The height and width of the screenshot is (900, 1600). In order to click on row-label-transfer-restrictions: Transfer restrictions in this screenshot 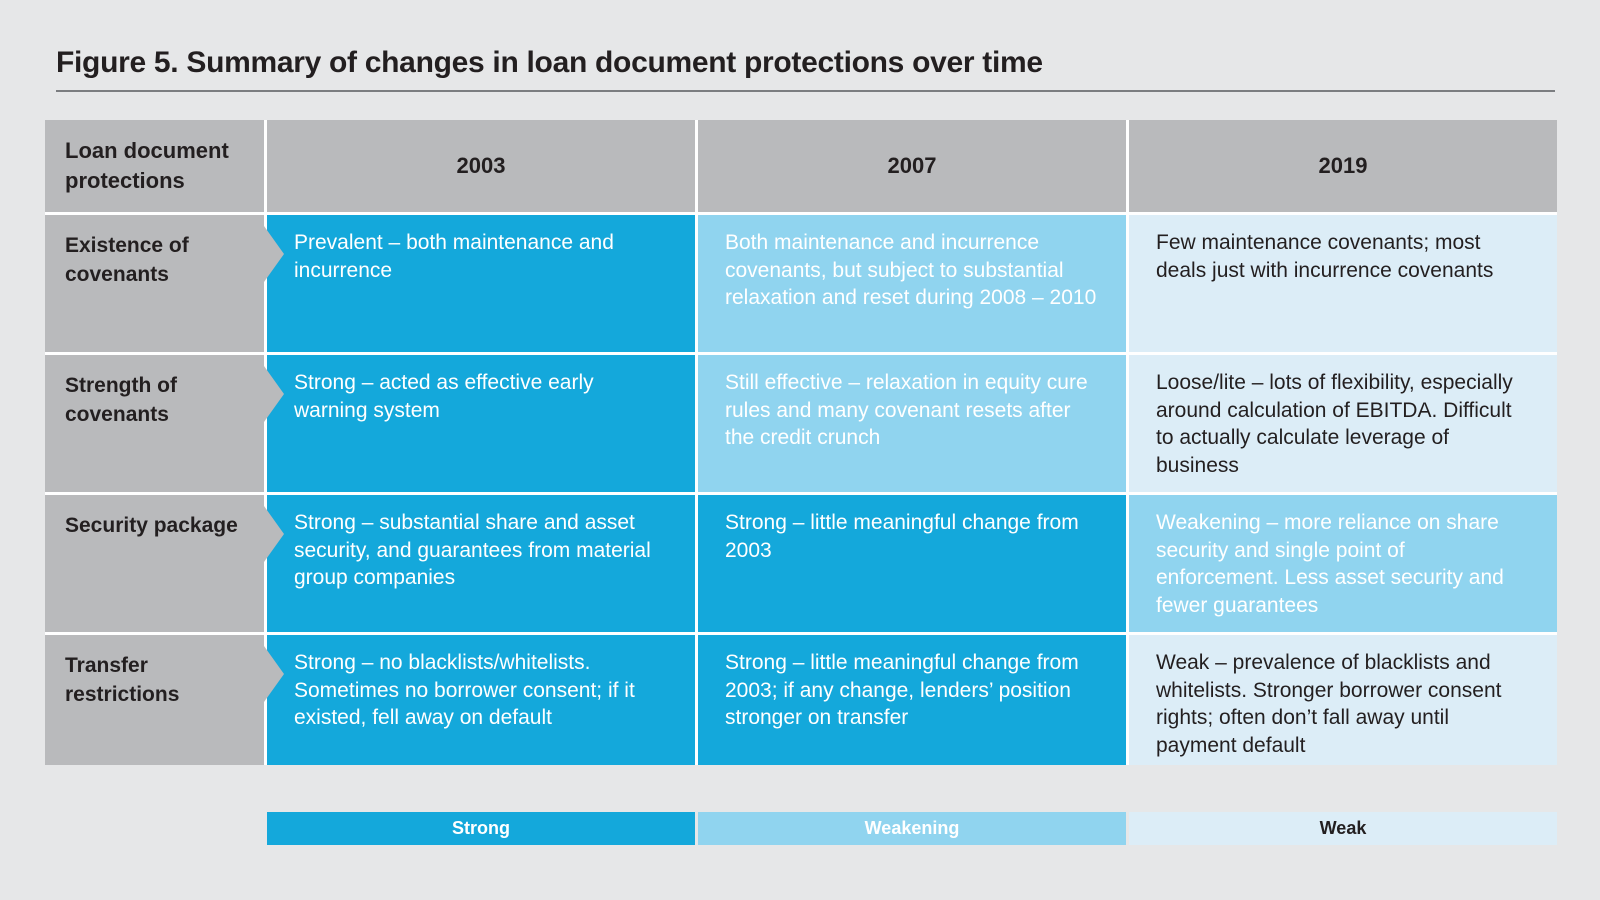, I will do `click(164, 700)`.